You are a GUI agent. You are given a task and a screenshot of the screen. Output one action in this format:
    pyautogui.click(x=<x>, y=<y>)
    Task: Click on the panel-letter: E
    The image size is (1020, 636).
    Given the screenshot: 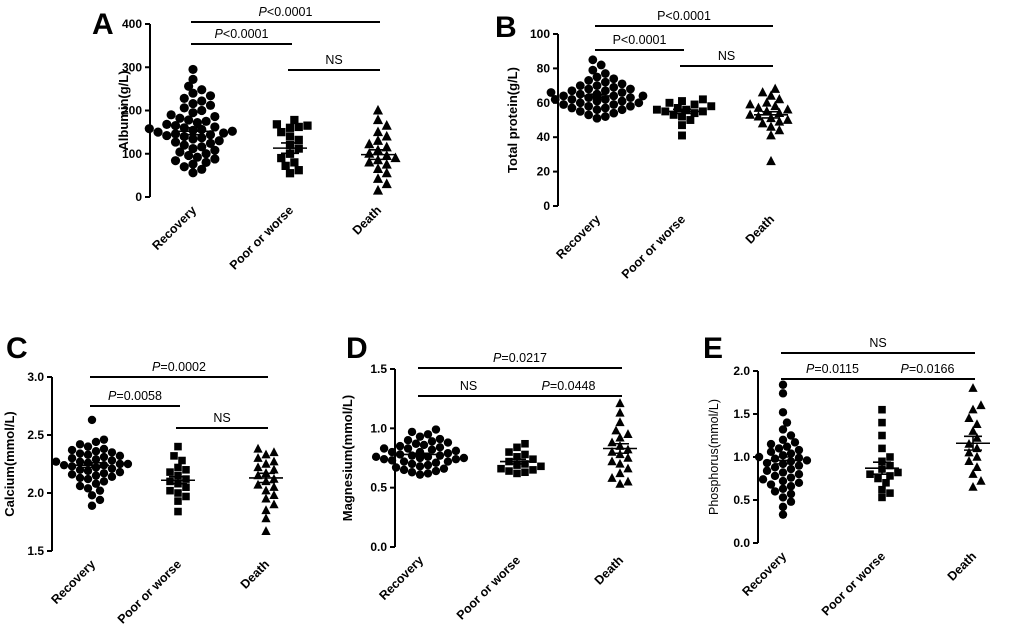 What is the action you would take?
    pyautogui.click(x=713, y=348)
    